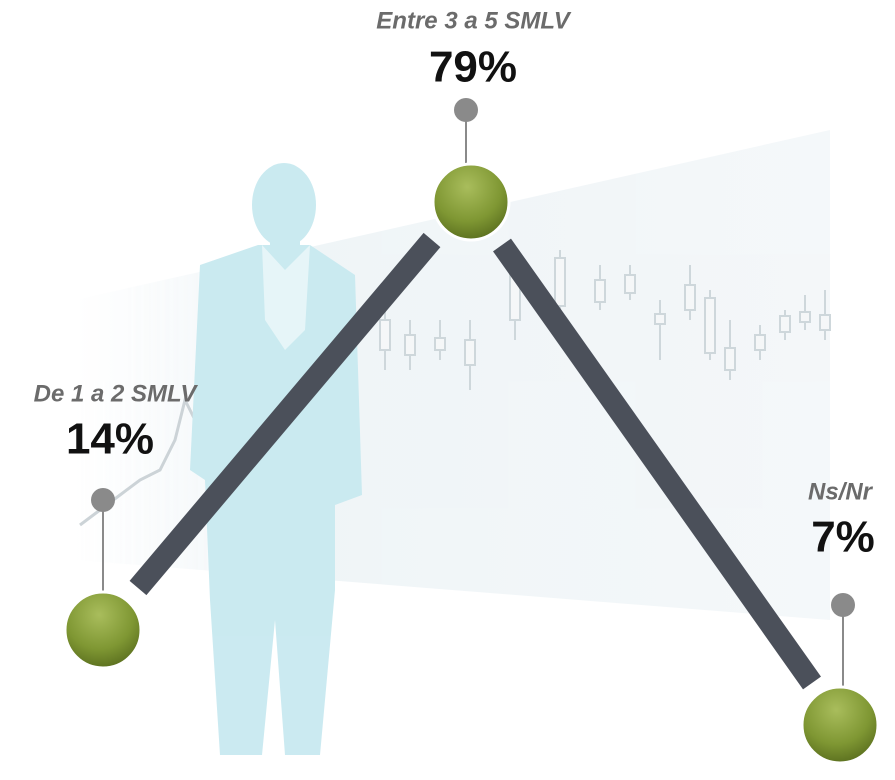 This screenshot has width=895, height=780. I want to click on node-label: De 1 a 2 SMLV, so click(116, 393).